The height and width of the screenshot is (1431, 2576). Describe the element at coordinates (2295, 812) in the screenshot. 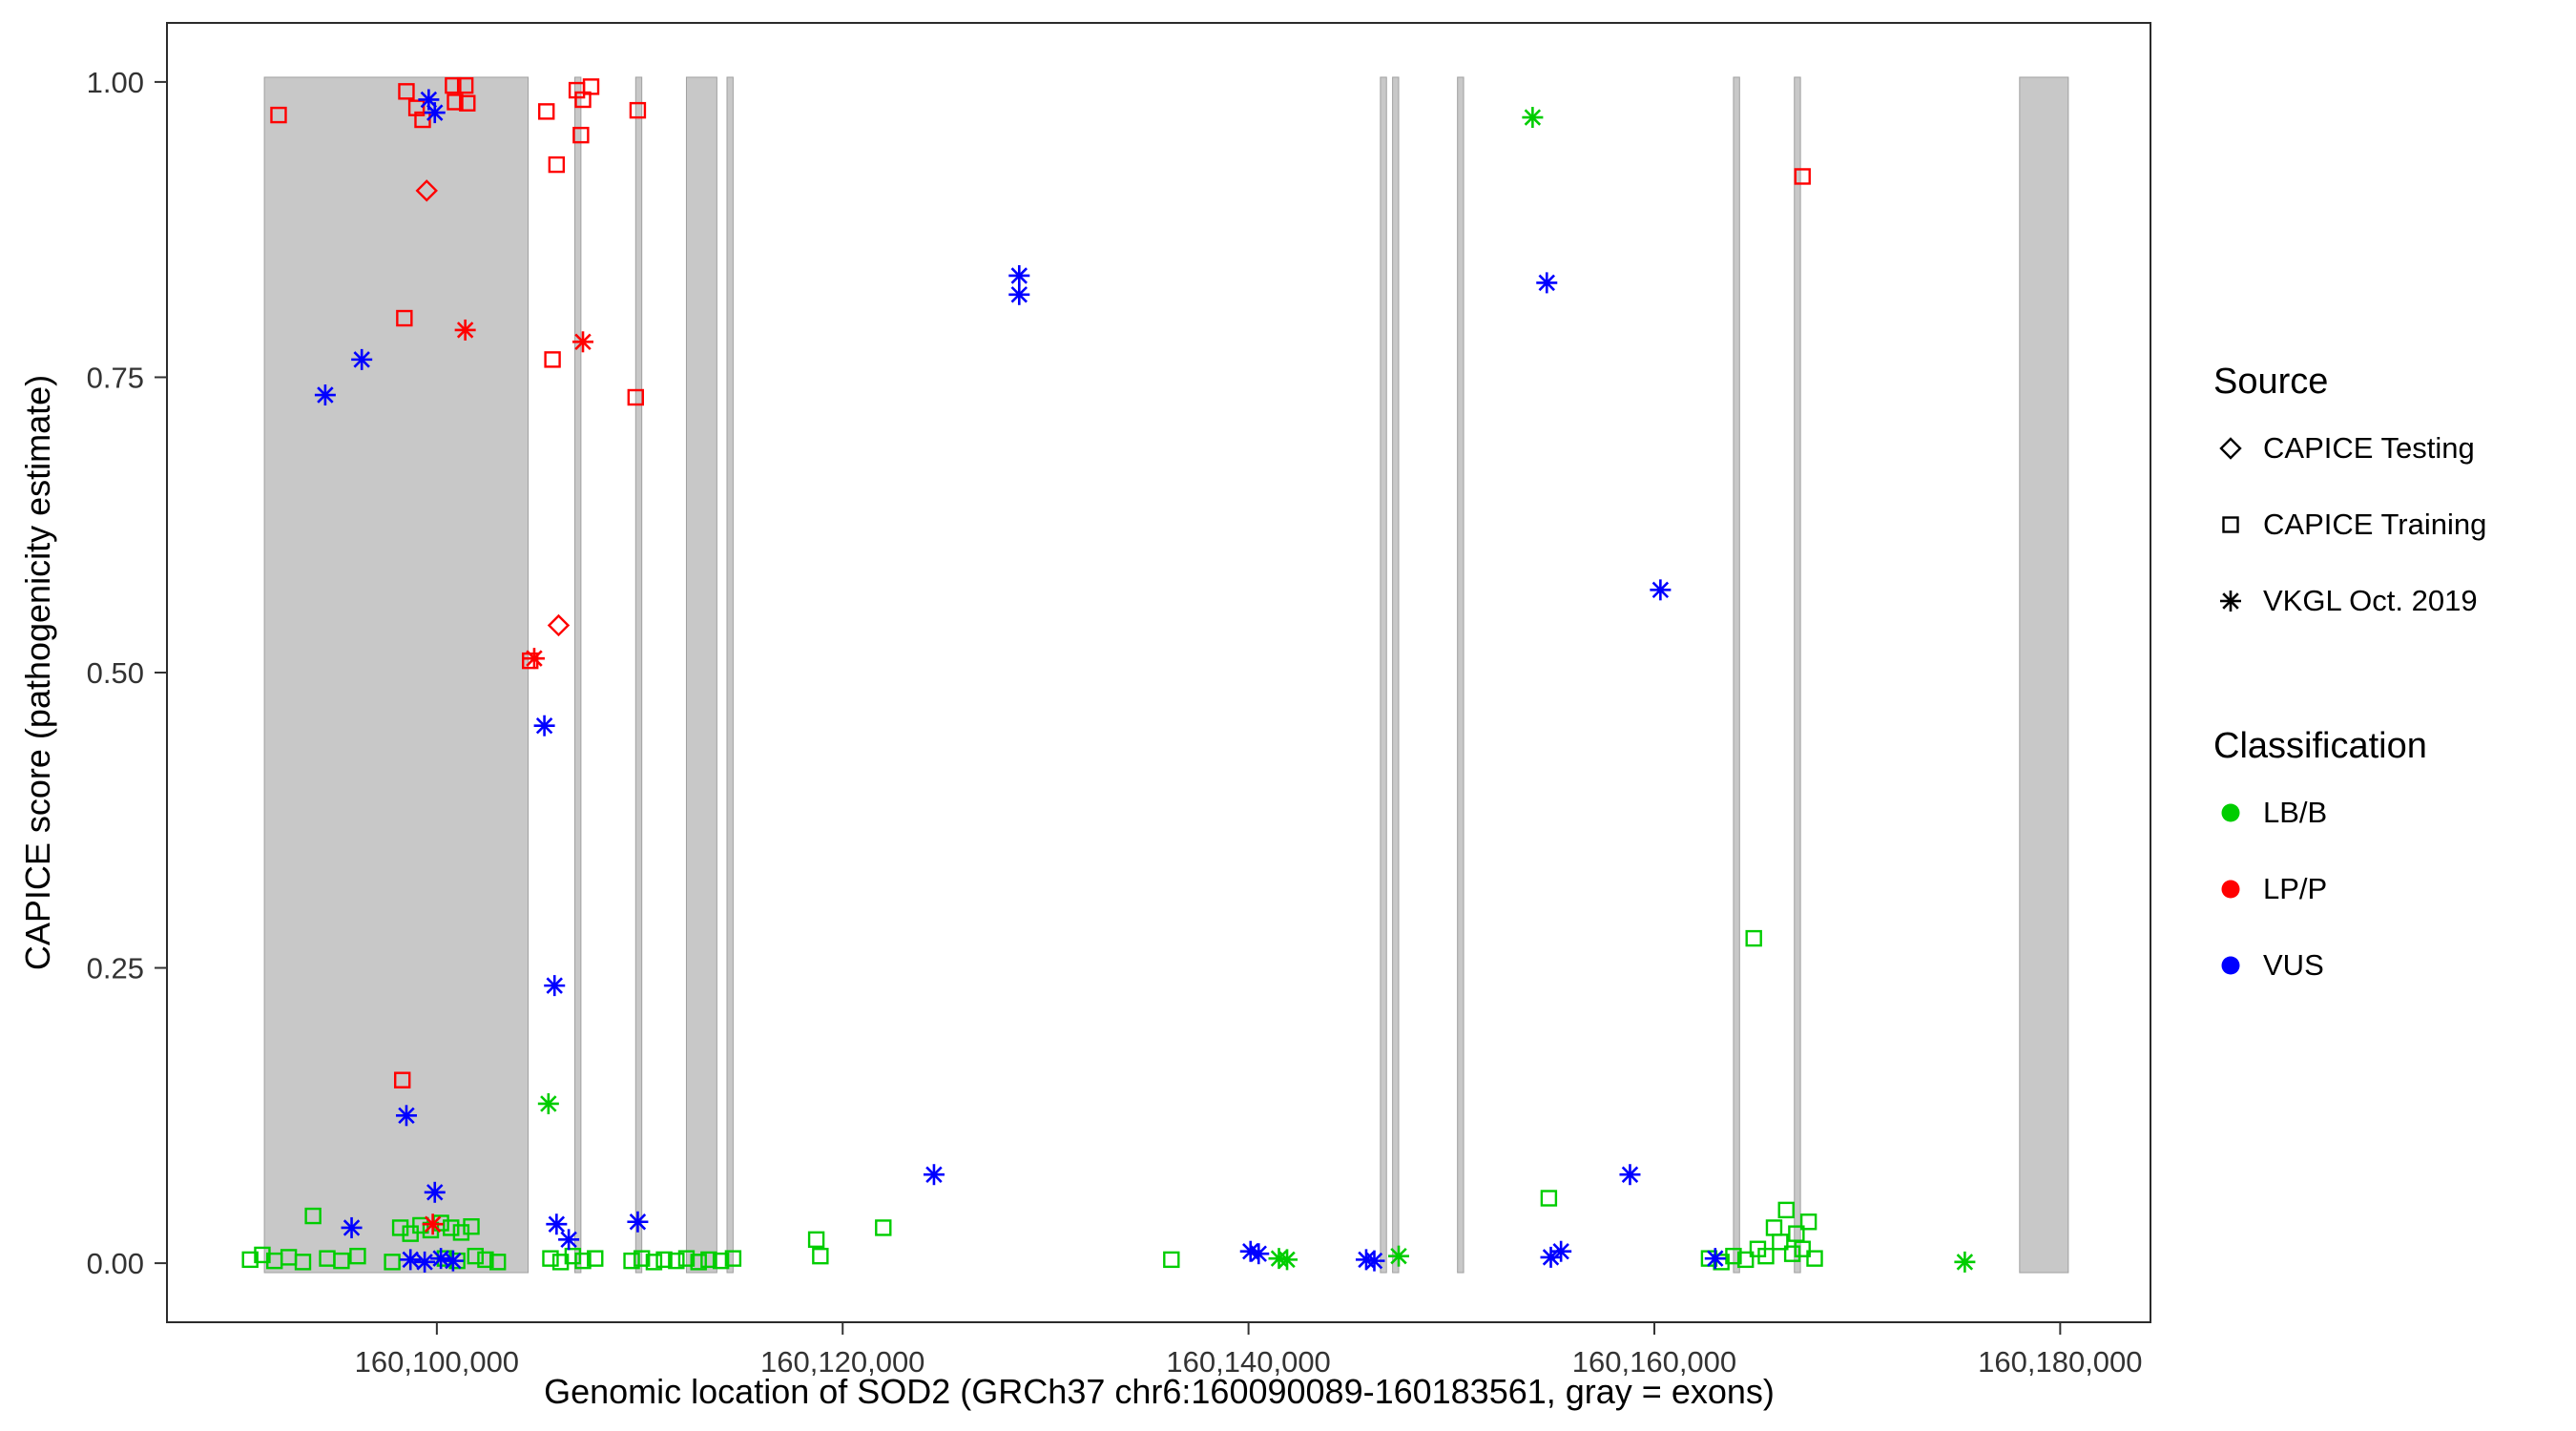

I see `legend-label-lbb: LB/B` at that location.